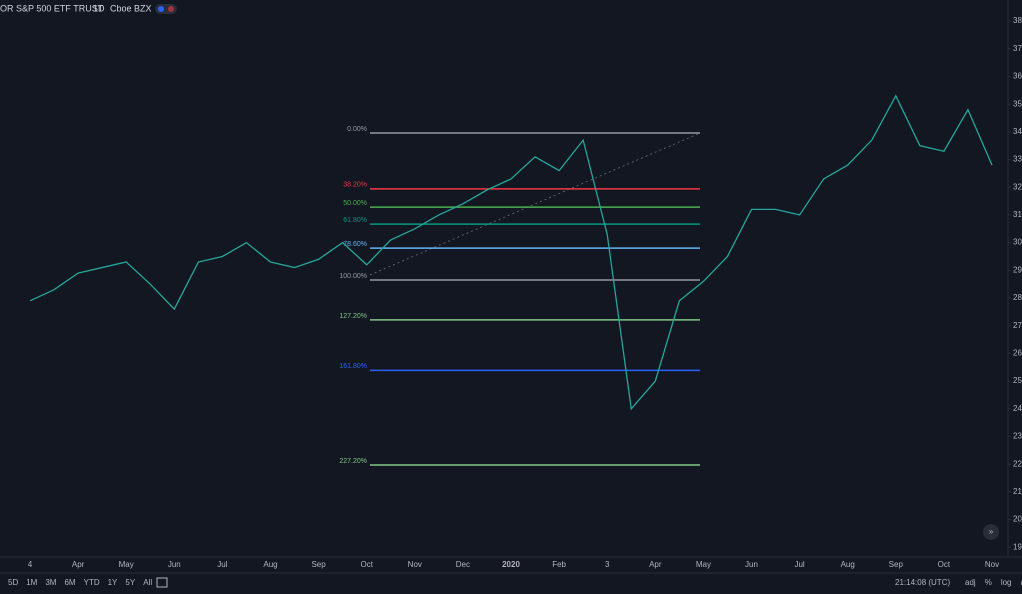 The width and height of the screenshot is (1022, 594). I want to click on y-tick-label: 320, so click(1017, 186).